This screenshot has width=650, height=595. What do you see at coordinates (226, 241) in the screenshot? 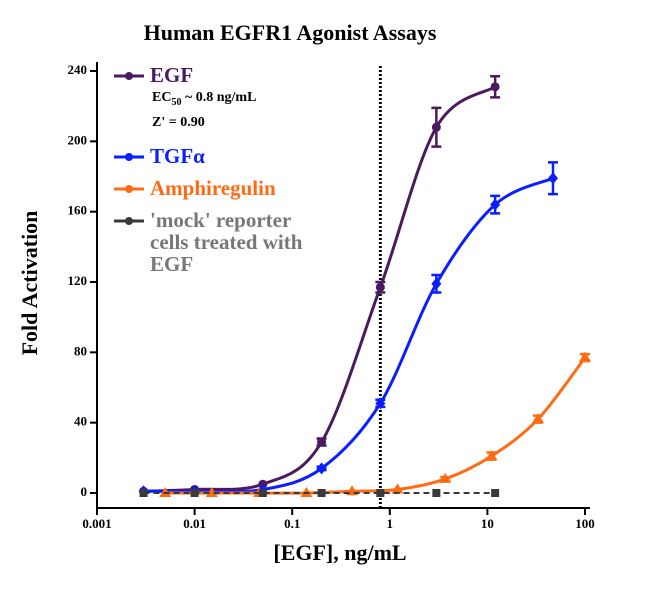
I see `legend-label: 'mock' reporter cells treated with EGF` at bounding box center [226, 241].